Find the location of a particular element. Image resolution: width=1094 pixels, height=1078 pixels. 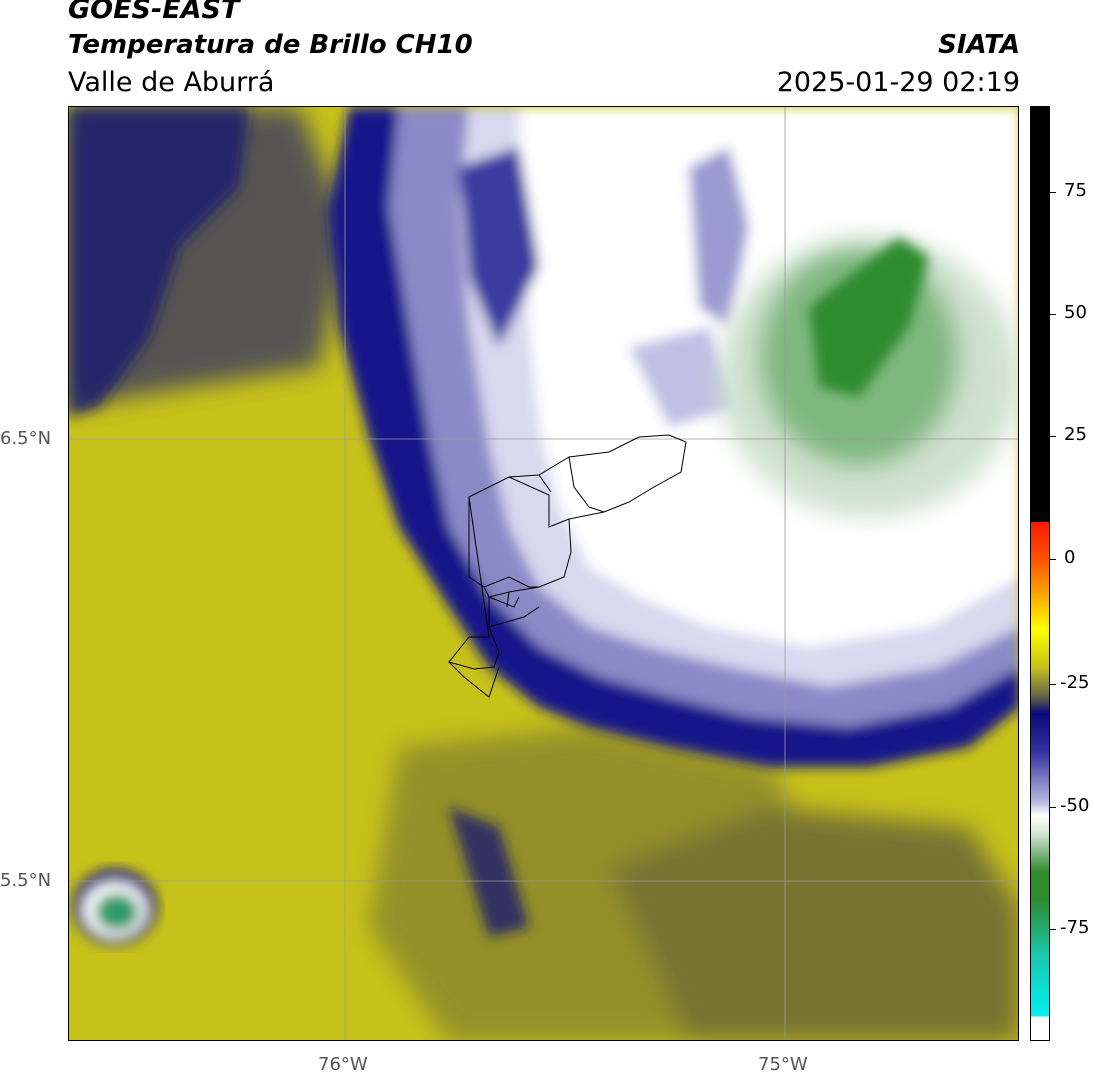

brand-label: SIATA is located at coordinates (979, 45).